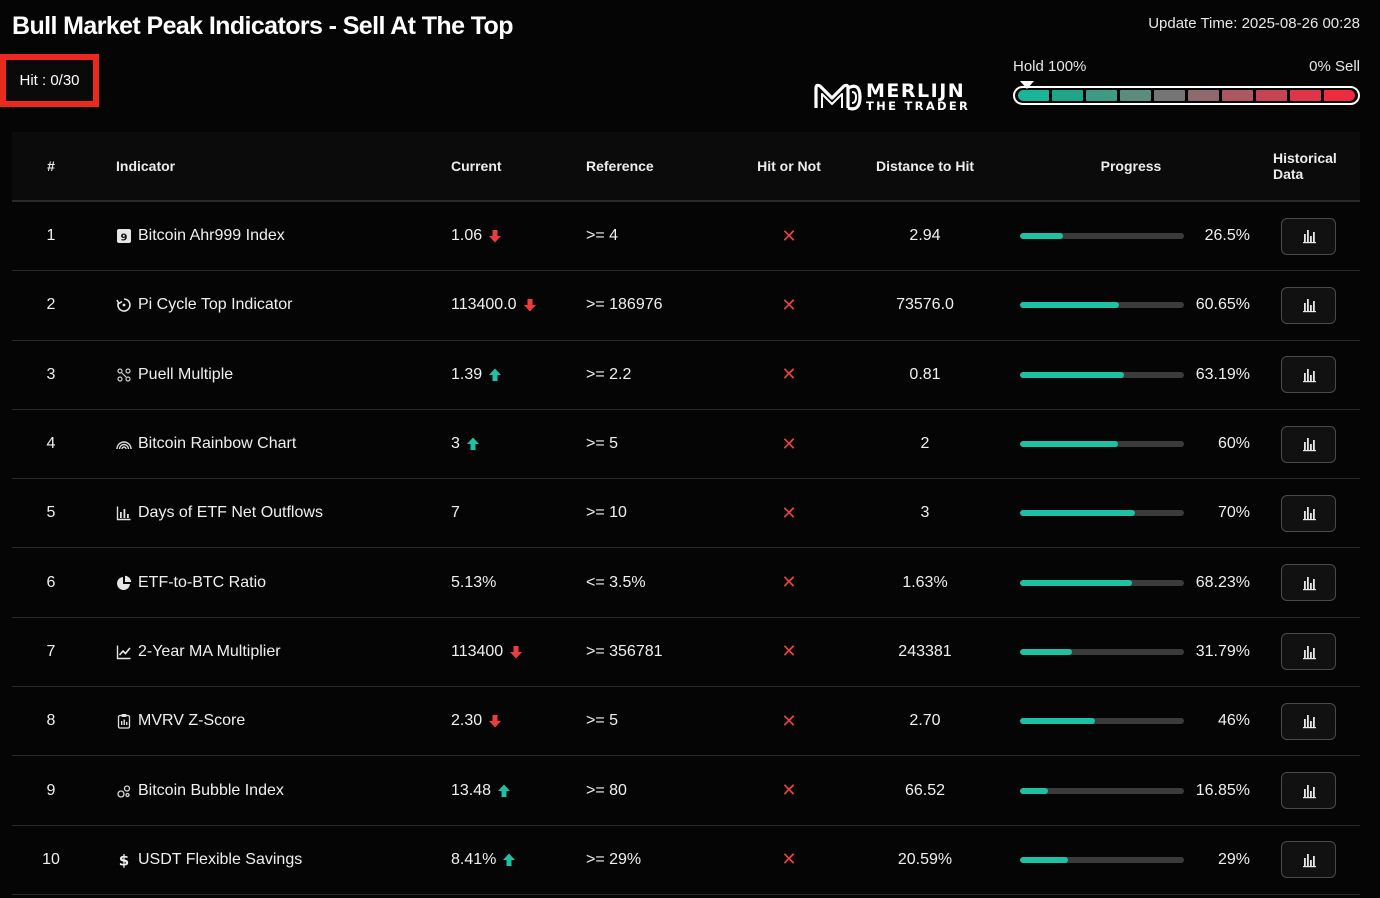  I want to click on distance-value: 0.81, so click(925, 374).